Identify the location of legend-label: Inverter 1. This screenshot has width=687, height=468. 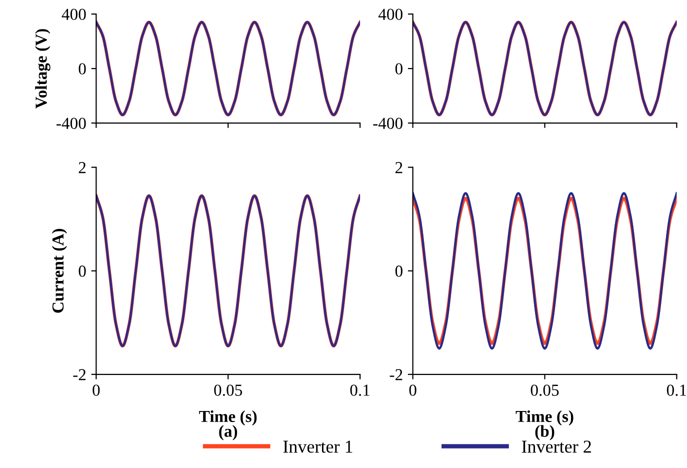
(317, 446).